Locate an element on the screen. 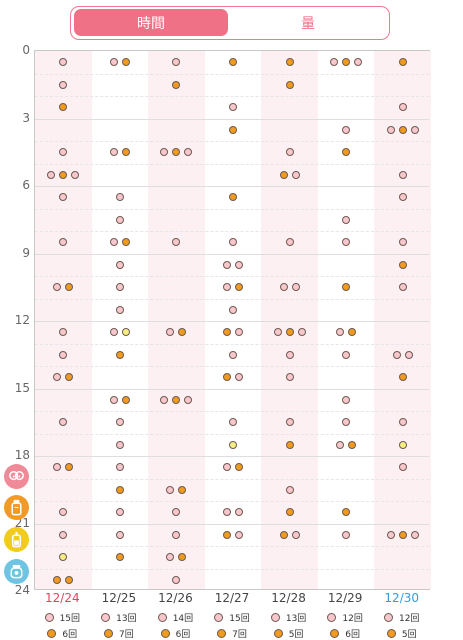 The height and width of the screenshot is (640, 463). formula-bottle-icon is located at coordinates (16, 539).